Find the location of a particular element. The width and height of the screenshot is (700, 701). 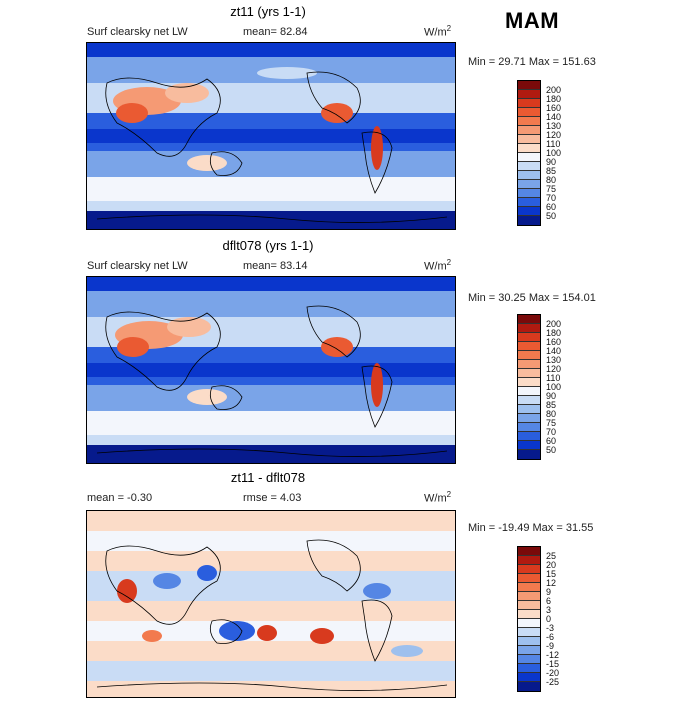

panel-3-rmse: rmse = 4.03 is located at coordinates (272, 498).